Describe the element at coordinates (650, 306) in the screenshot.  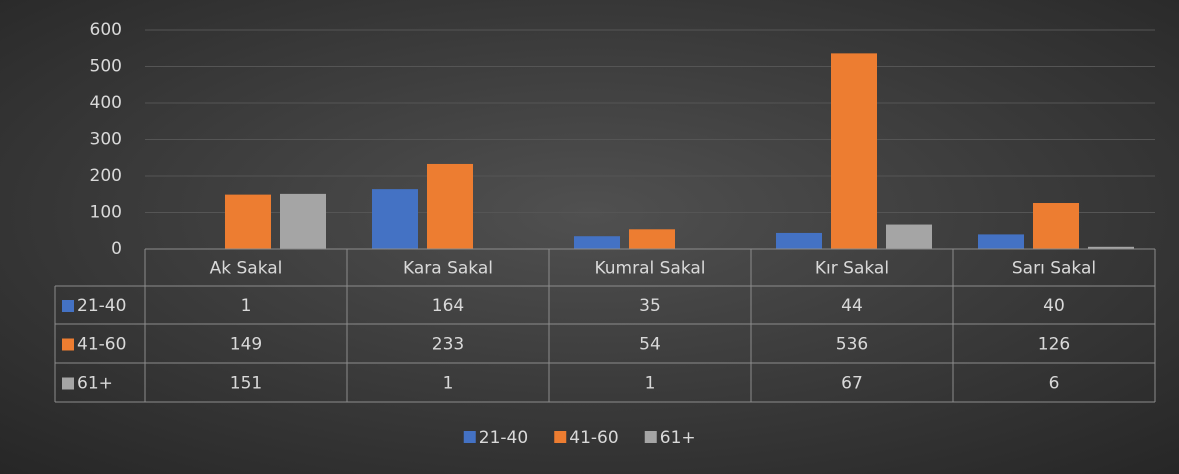
I see `table-cell: 35` at that location.